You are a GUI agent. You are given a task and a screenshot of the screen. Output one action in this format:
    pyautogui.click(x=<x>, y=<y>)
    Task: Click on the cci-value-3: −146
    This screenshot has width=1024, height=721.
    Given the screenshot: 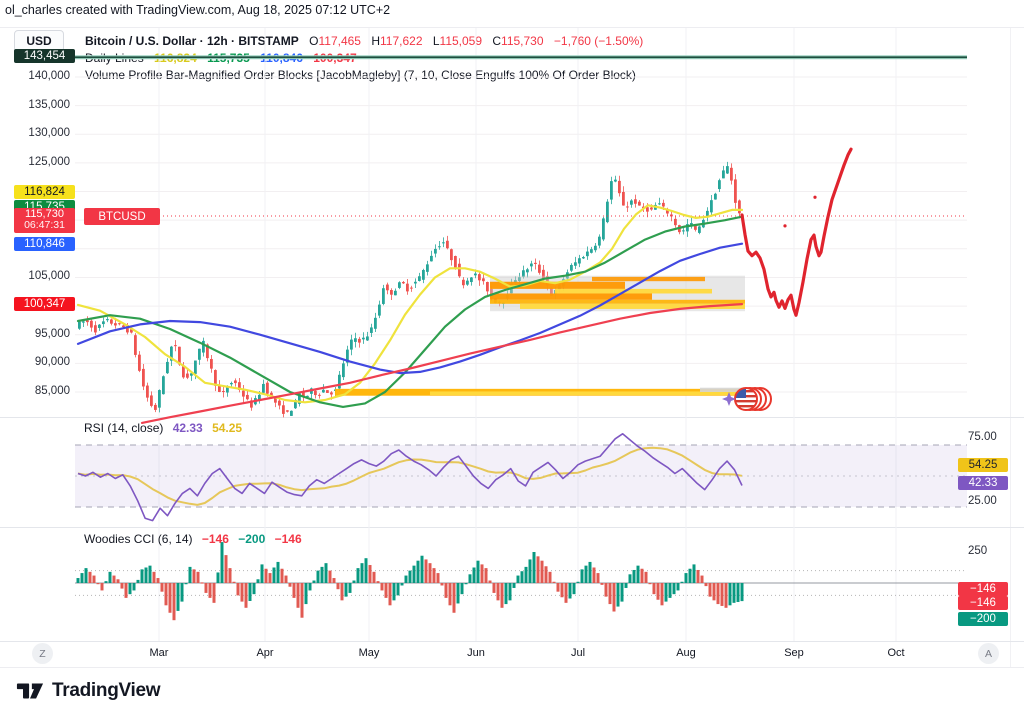 What is the action you would take?
    pyautogui.click(x=288, y=539)
    